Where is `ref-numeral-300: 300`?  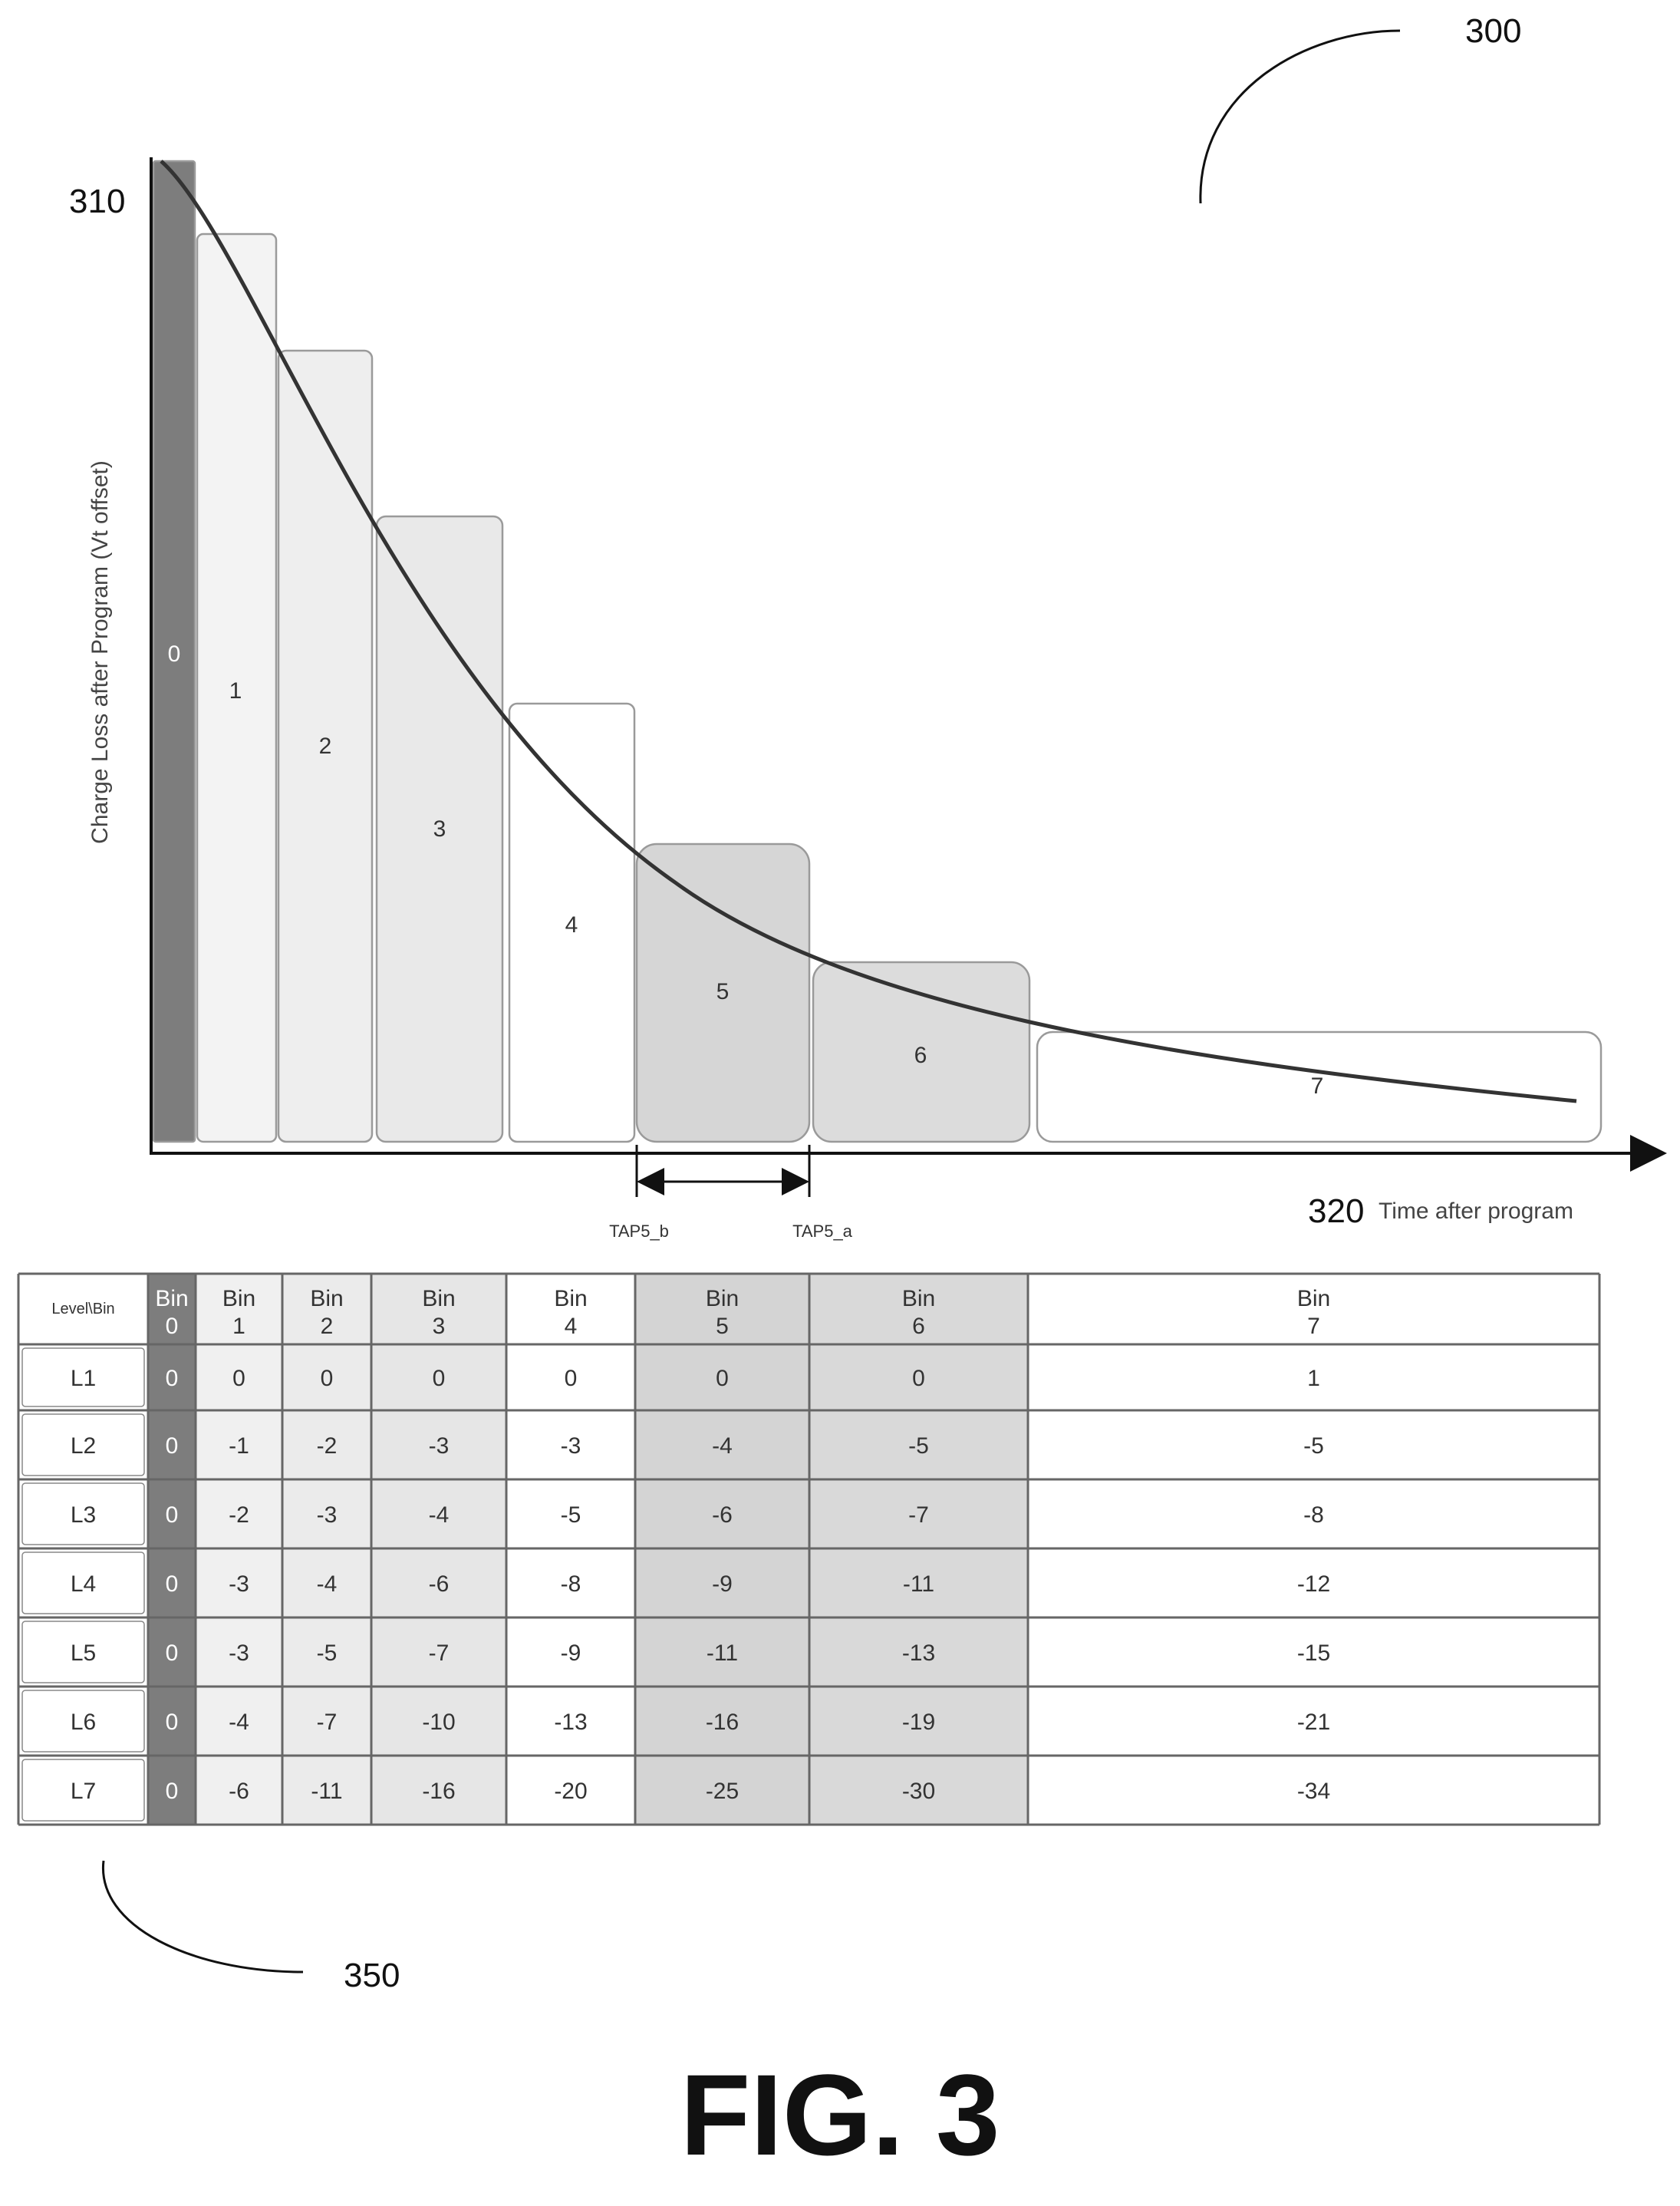
ref-numeral-300: 300 is located at coordinates (1493, 31).